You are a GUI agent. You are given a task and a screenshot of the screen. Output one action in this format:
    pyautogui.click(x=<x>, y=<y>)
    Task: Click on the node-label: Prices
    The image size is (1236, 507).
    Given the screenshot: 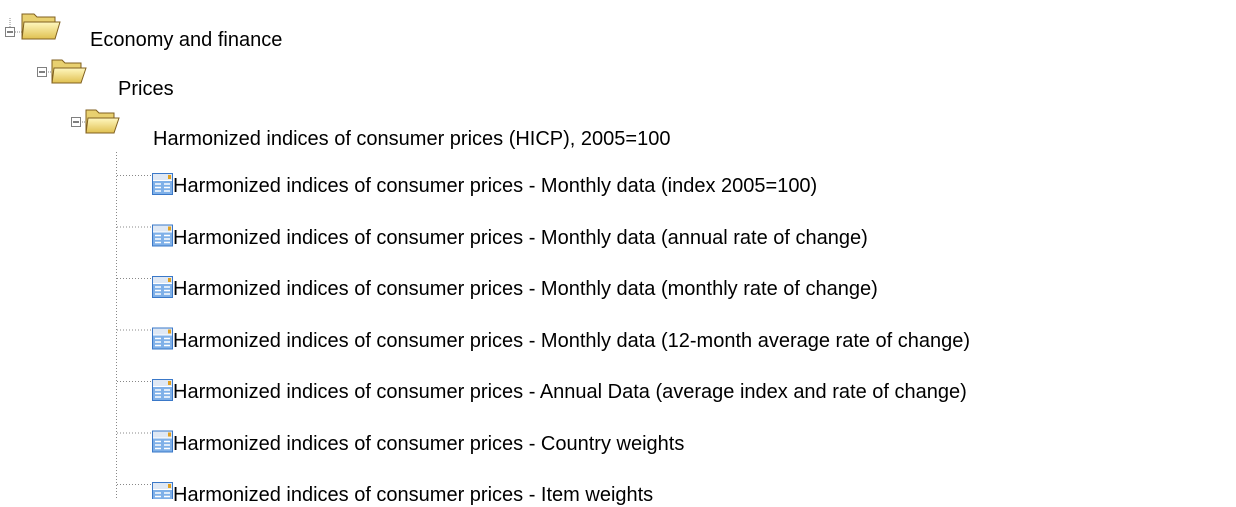 What is the action you would take?
    pyautogui.click(x=146, y=89)
    